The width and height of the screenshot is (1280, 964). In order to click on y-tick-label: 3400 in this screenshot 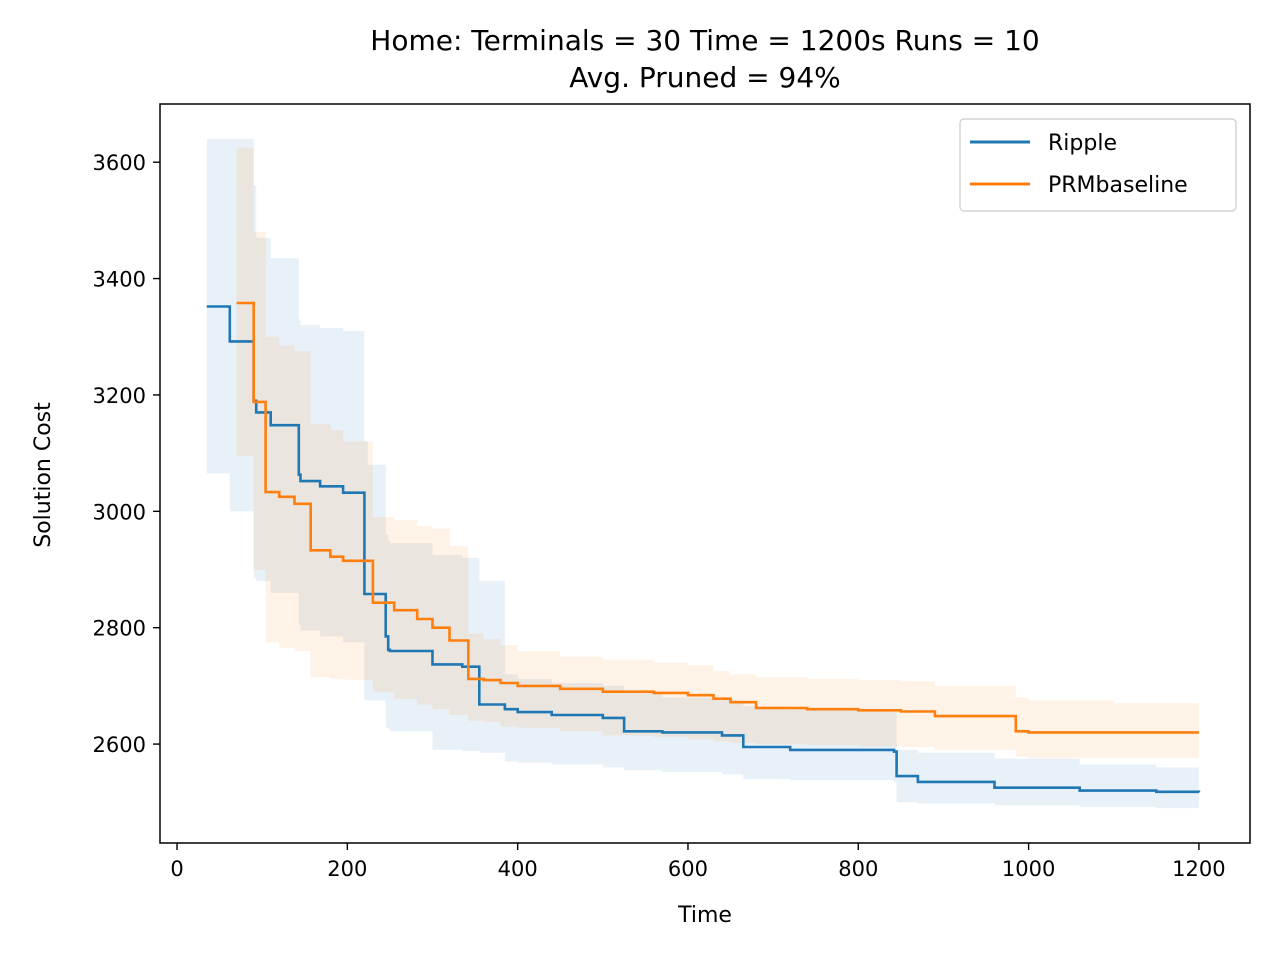, I will do `click(119, 280)`.